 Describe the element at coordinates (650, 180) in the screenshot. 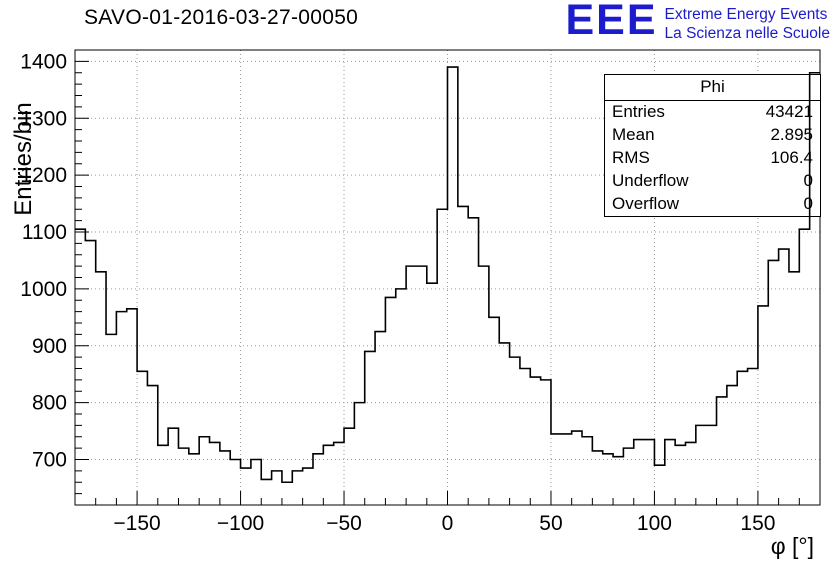

I see `stats-label: Underflow` at that location.